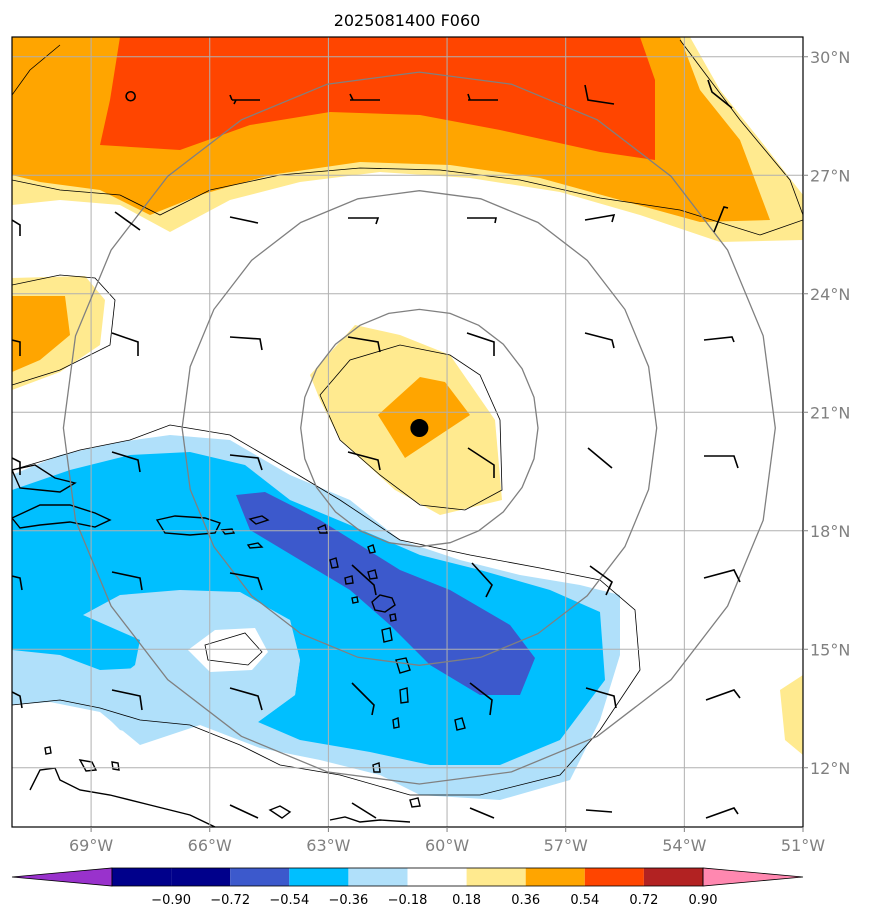 This screenshot has height=924, width=873. Describe the element at coordinates (407, 20) in the screenshot. I see `map-title: 2025081400 F060` at that location.